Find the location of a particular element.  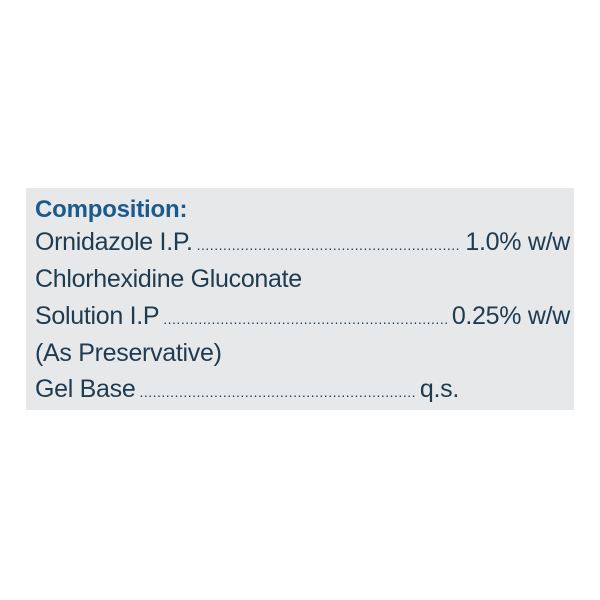

ingredient-value: q.s. is located at coordinates (439, 389).